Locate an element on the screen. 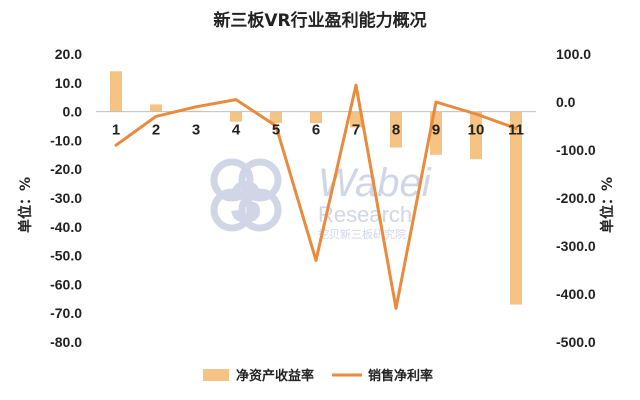 This screenshot has width=640, height=400. category-label: 10 is located at coordinates (476, 130).